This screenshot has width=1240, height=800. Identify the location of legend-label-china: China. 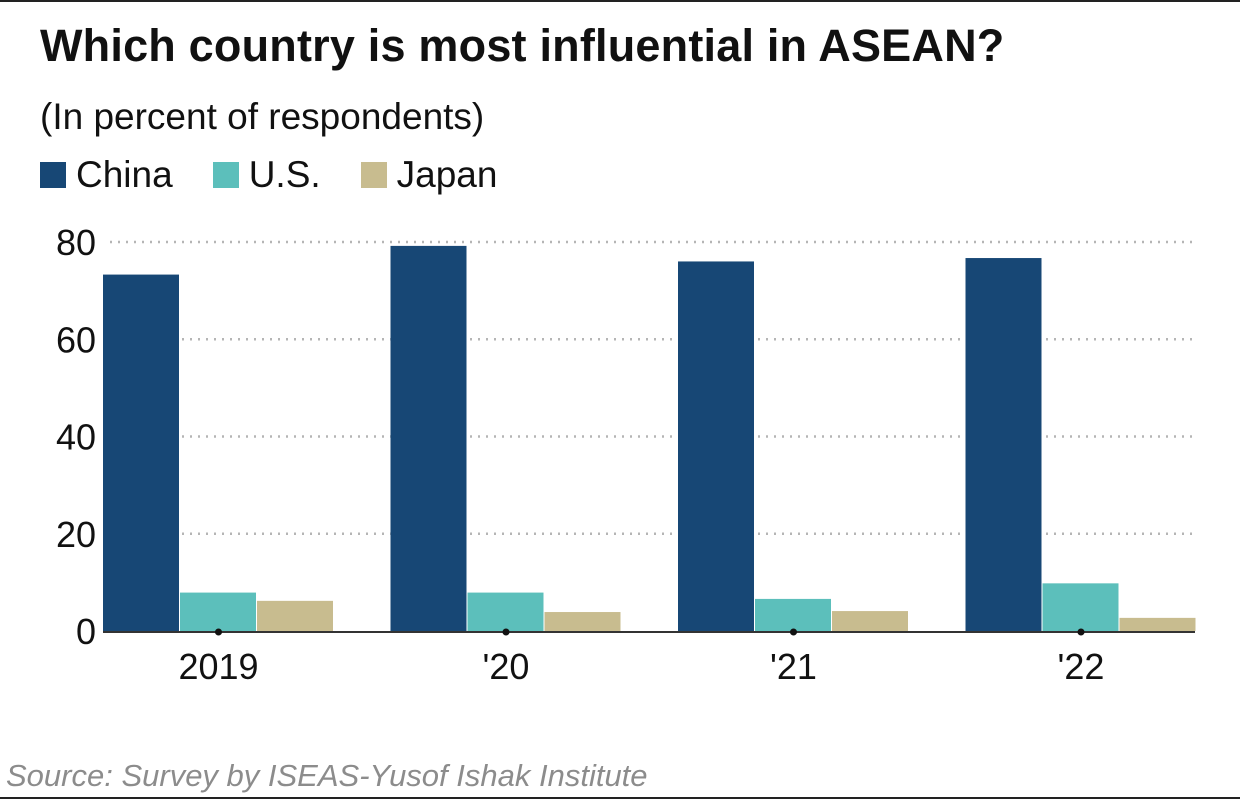
(124, 174).